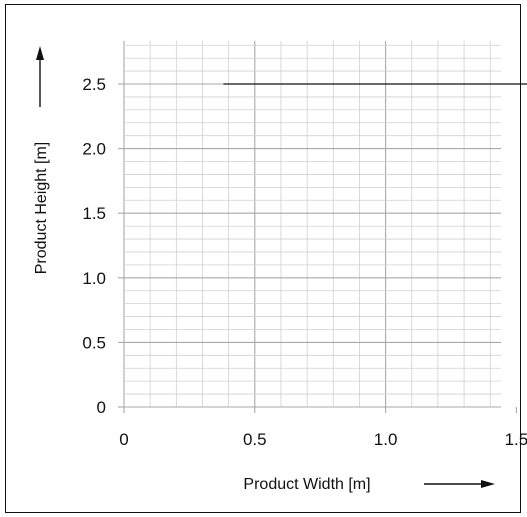 The height and width of the screenshot is (517, 527). Describe the element at coordinates (255, 439) in the screenshot. I see `x-tick-label: 0.5` at that location.